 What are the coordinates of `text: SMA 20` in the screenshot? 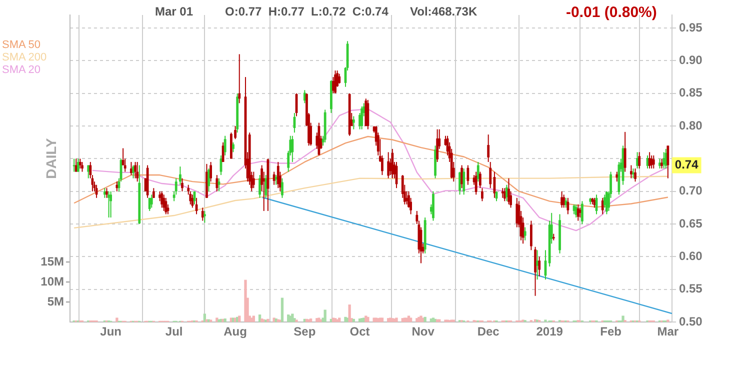 It's located at (21, 70).